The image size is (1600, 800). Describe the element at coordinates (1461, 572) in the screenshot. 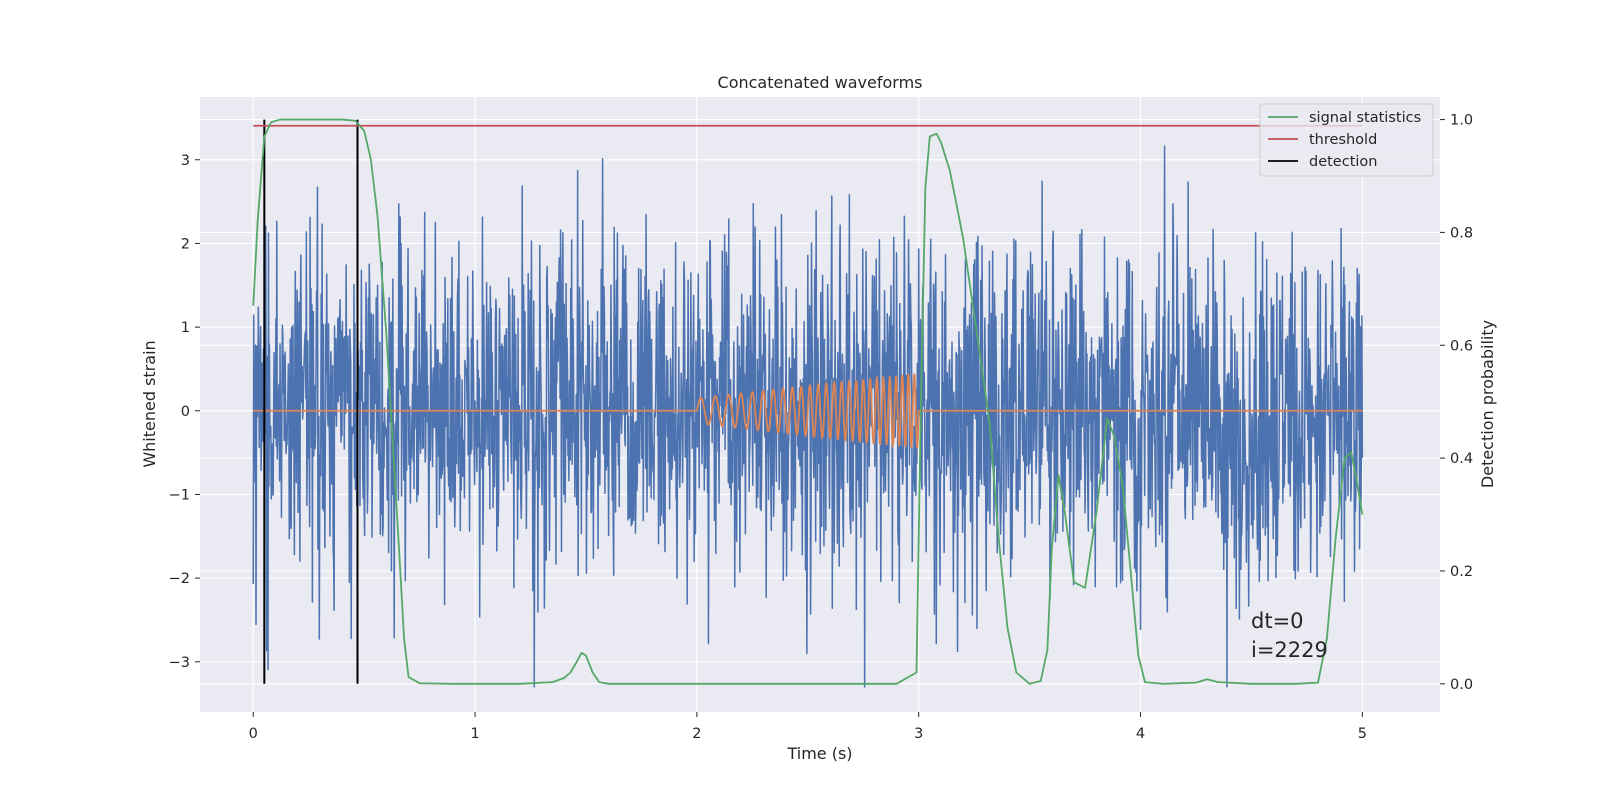

I see `y2-tick-label-1: 0.2` at that location.